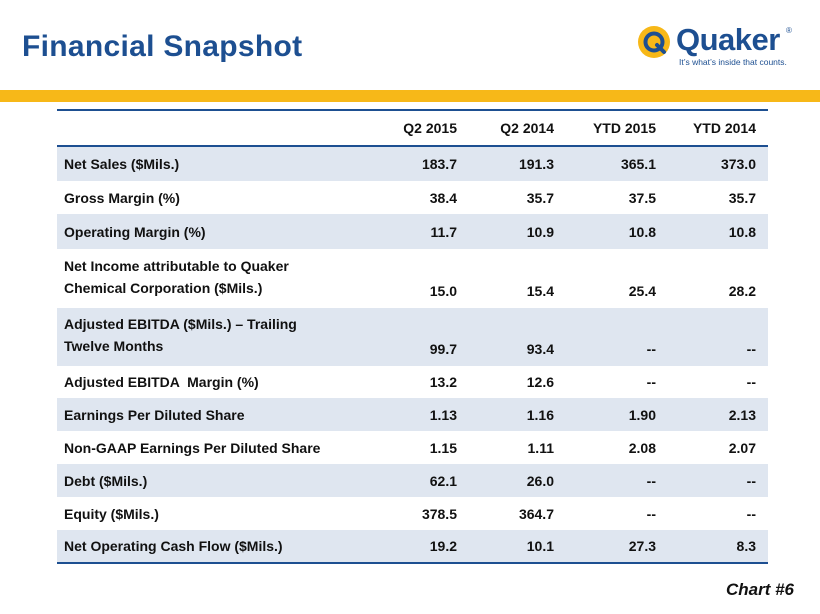 The width and height of the screenshot is (820, 614). What do you see at coordinates (180, 324) in the screenshot?
I see `row-label-line: Adjusted EBITDA ($Mils.) – Trailing` at bounding box center [180, 324].